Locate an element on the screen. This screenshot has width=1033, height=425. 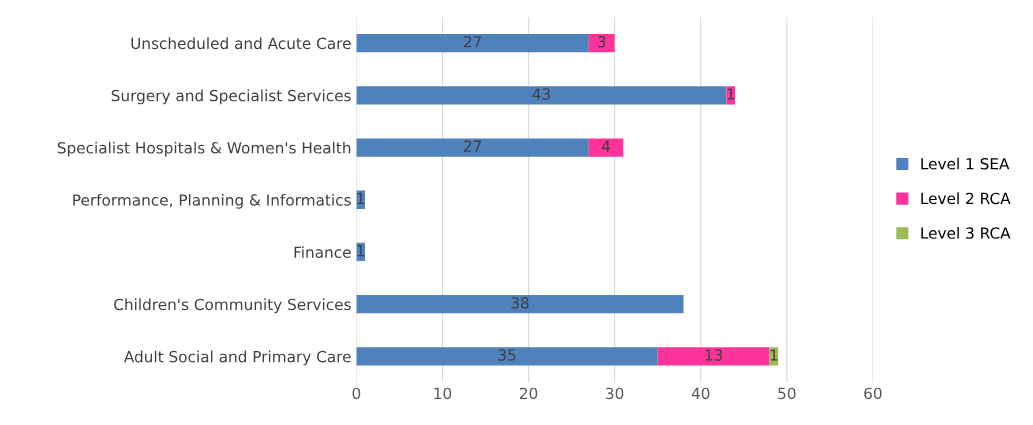
data-label: 38 is located at coordinates (520, 303).